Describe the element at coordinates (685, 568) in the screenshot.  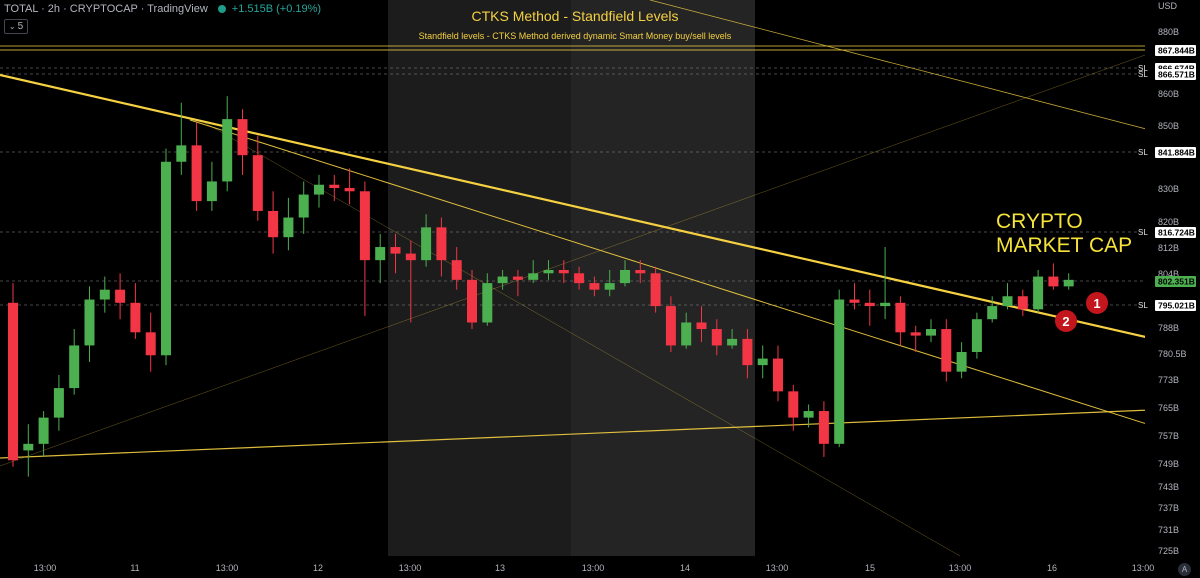
I see `time-tick-label: 14` at that location.